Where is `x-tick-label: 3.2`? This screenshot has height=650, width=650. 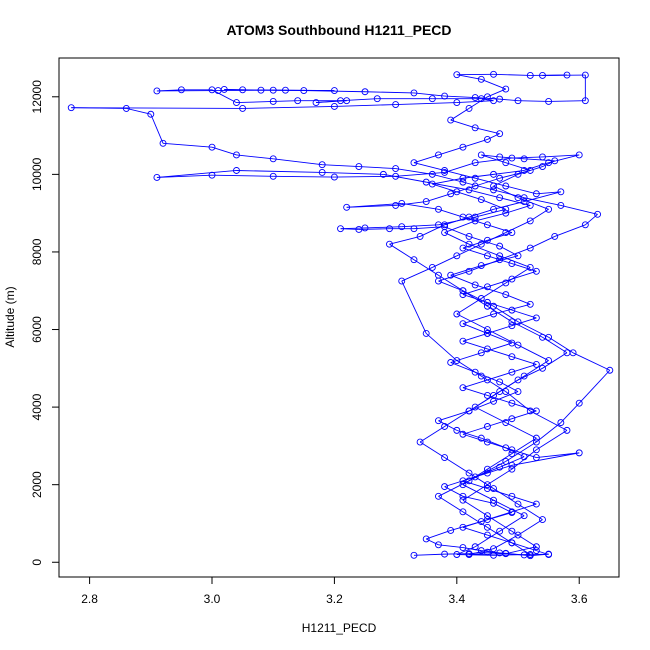
x-tick-label: 3.2 is located at coordinates (334, 599).